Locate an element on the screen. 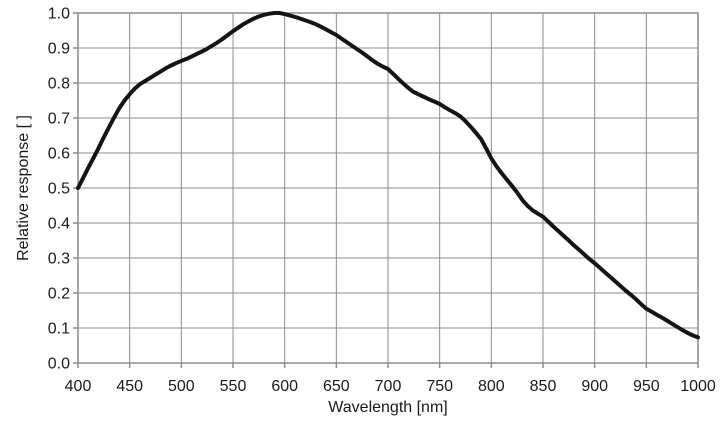 The image size is (726, 424). x-tick-label: 600 is located at coordinates (284, 386).